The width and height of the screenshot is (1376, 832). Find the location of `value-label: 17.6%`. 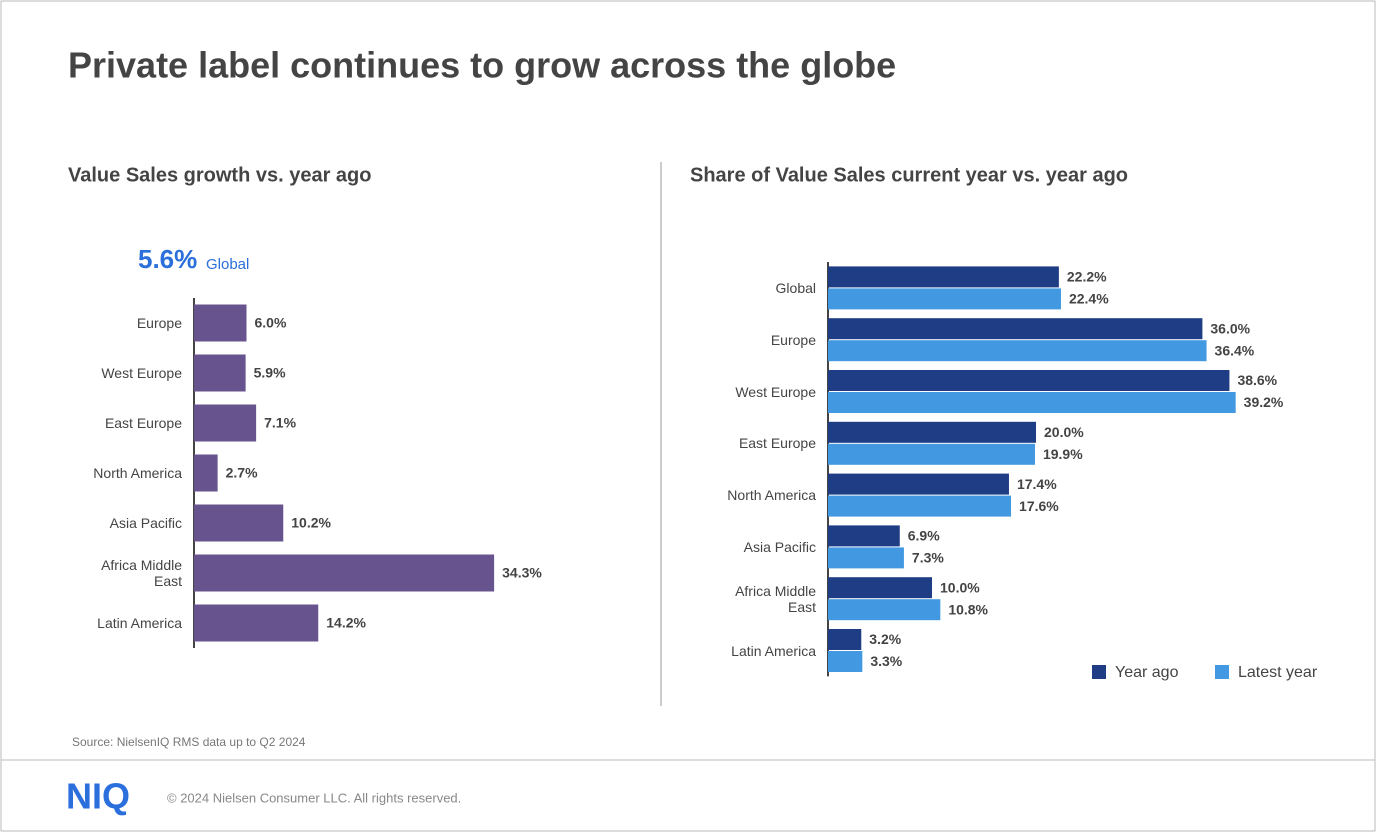

value-label: 17.6% is located at coordinates (1039, 506).